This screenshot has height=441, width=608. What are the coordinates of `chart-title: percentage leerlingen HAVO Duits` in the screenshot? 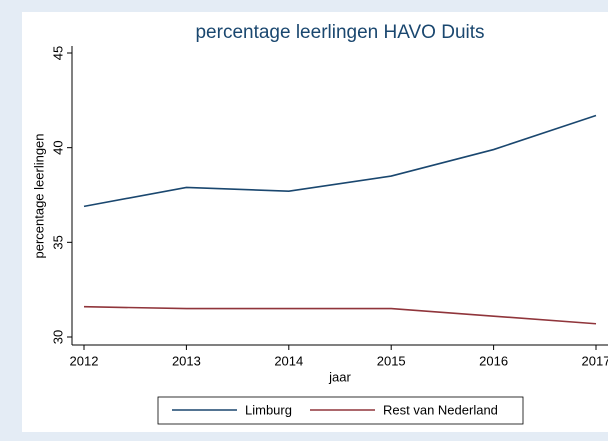 It's located at (339, 32).